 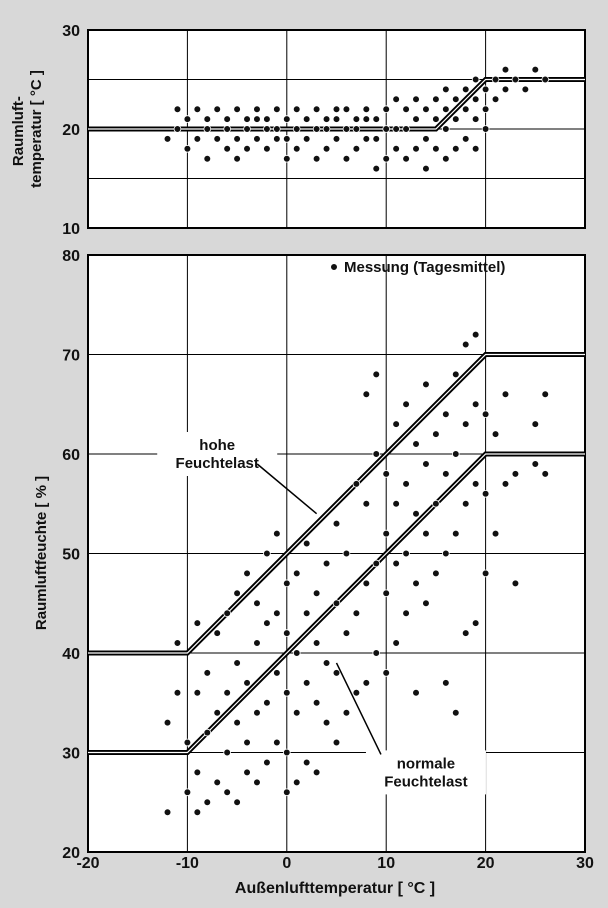 What do you see at coordinates (71, 256) in the screenshot?
I see `y-tick-label: 80` at bounding box center [71, 256].